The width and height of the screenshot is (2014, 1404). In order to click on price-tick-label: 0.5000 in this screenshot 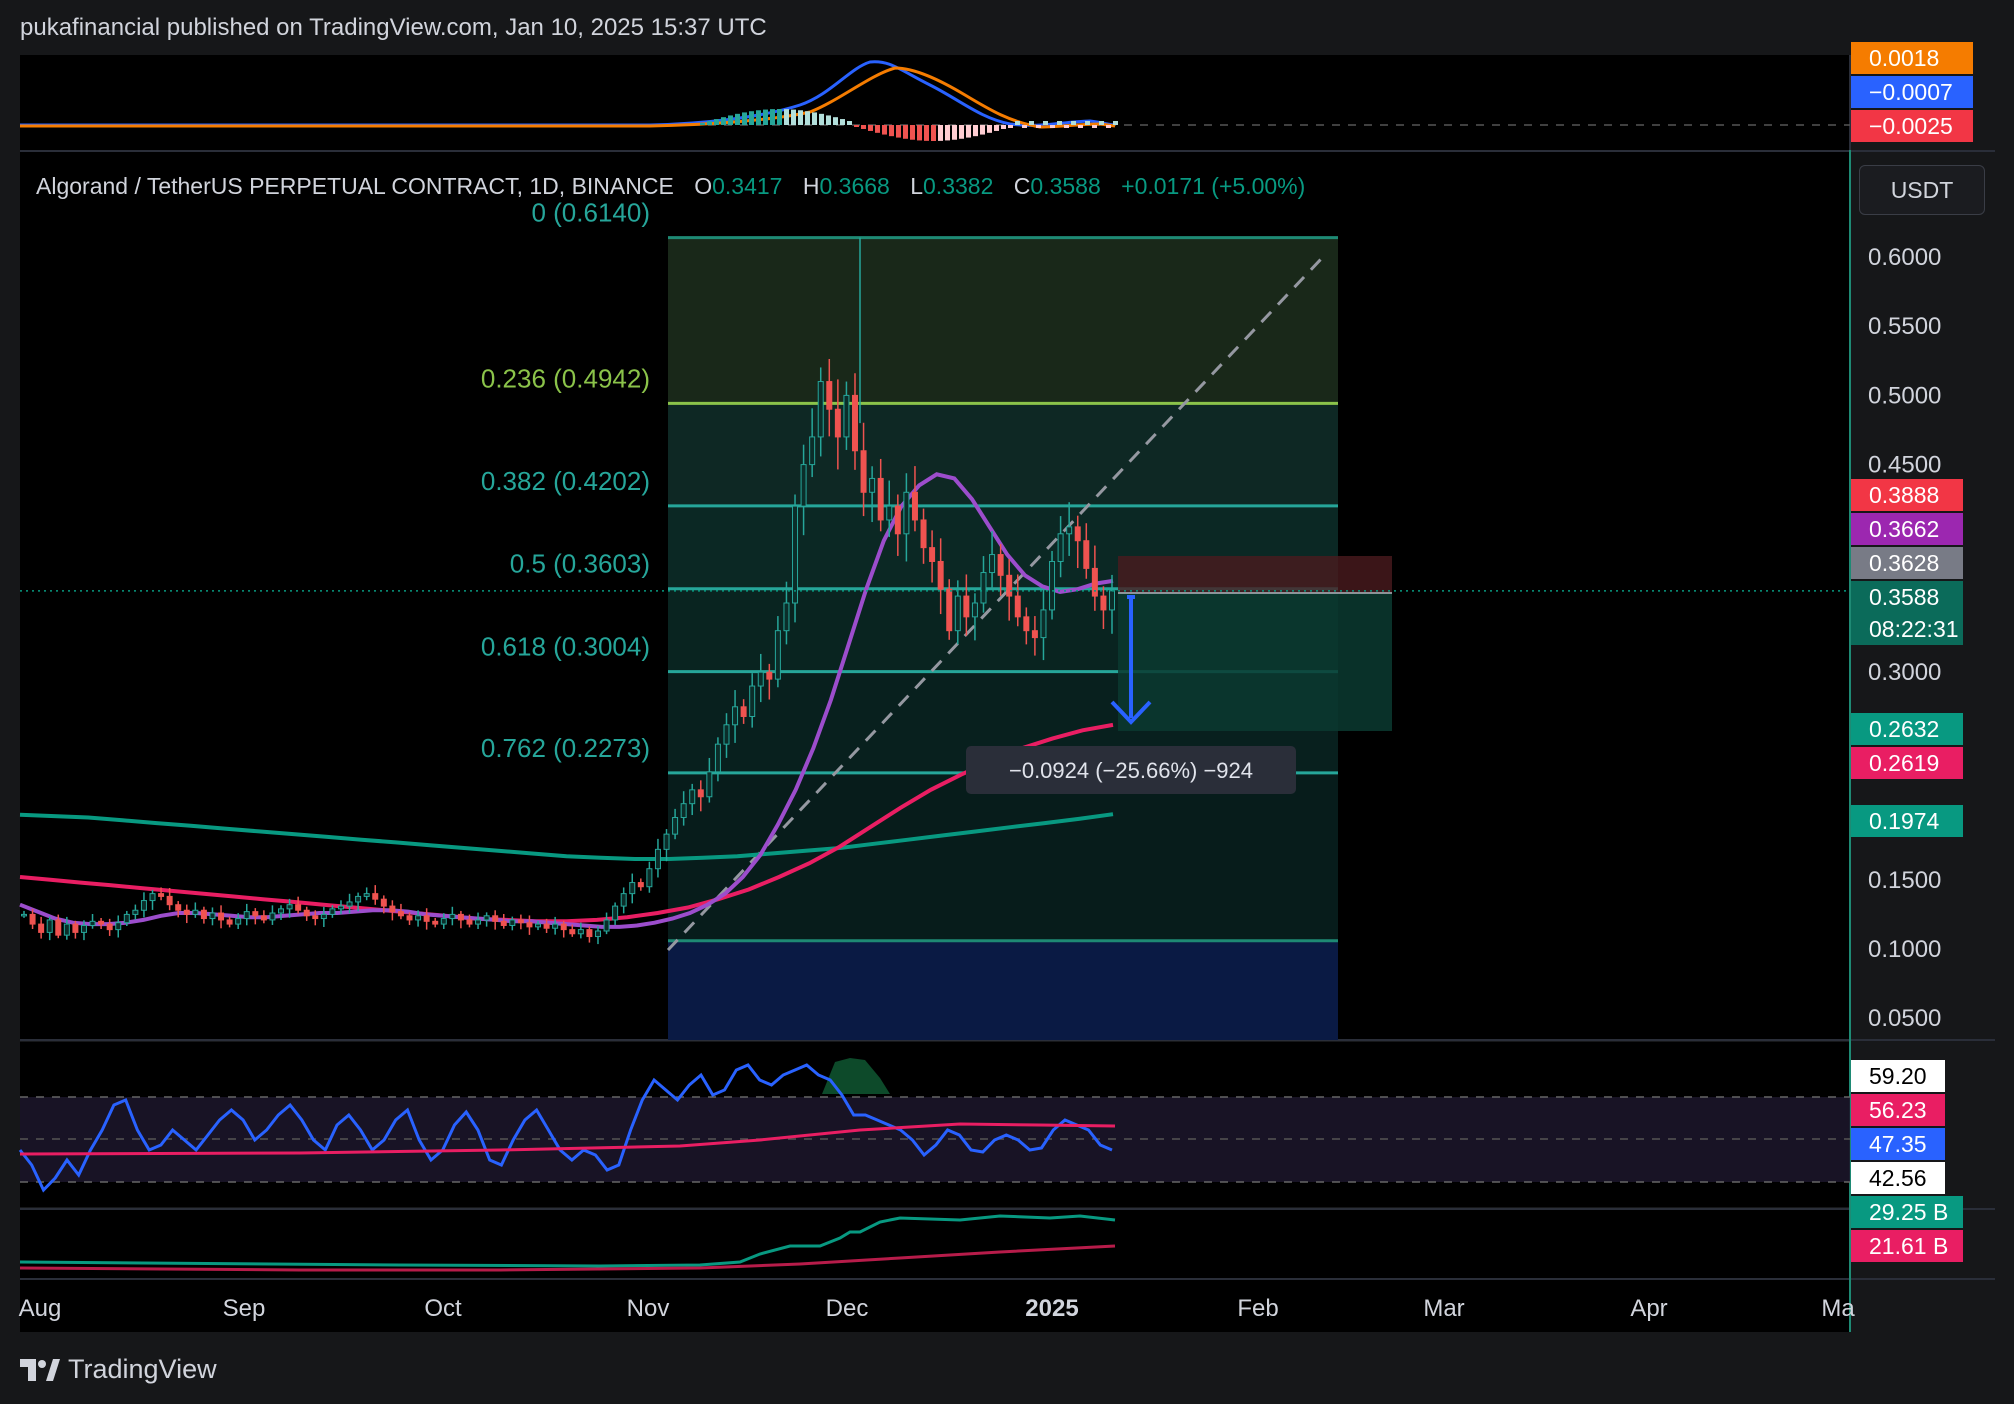, I will do `click(1904, 395)`.